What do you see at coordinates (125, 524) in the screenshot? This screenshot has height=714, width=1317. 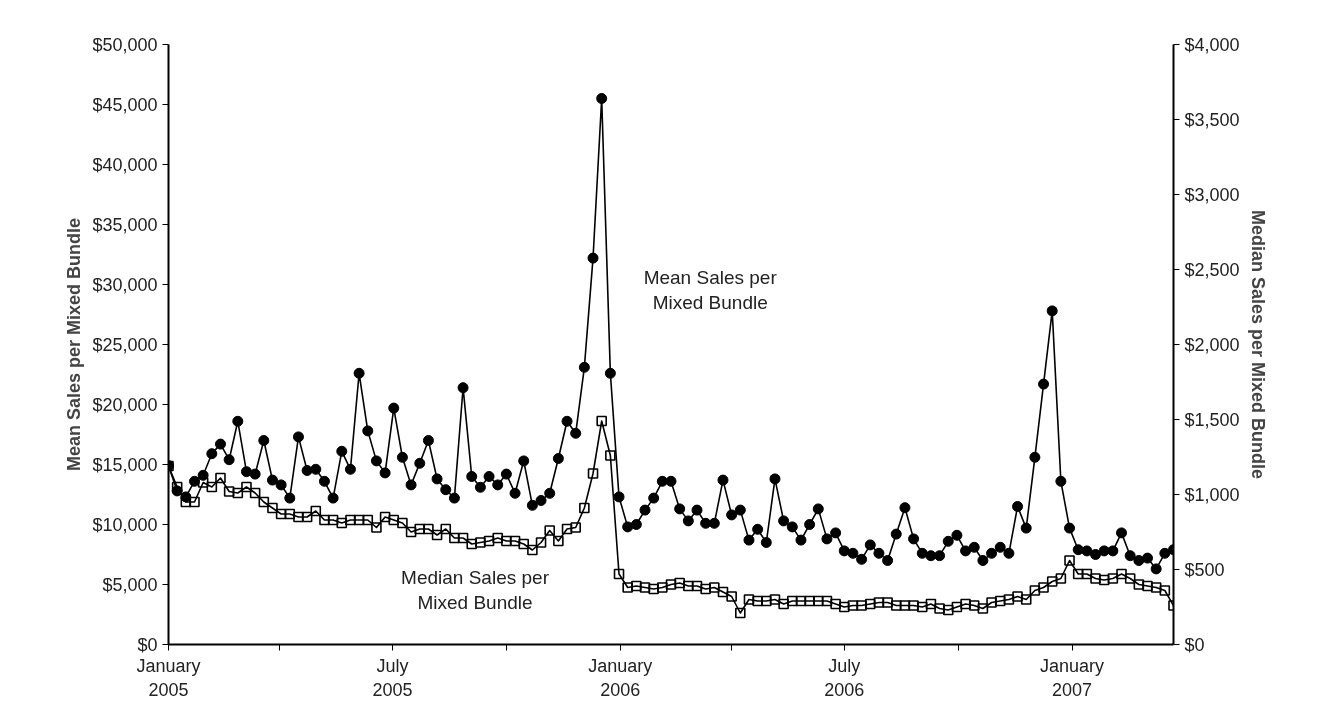 I see `y-tick-label: $10,000` at bounding box center [125, 524].